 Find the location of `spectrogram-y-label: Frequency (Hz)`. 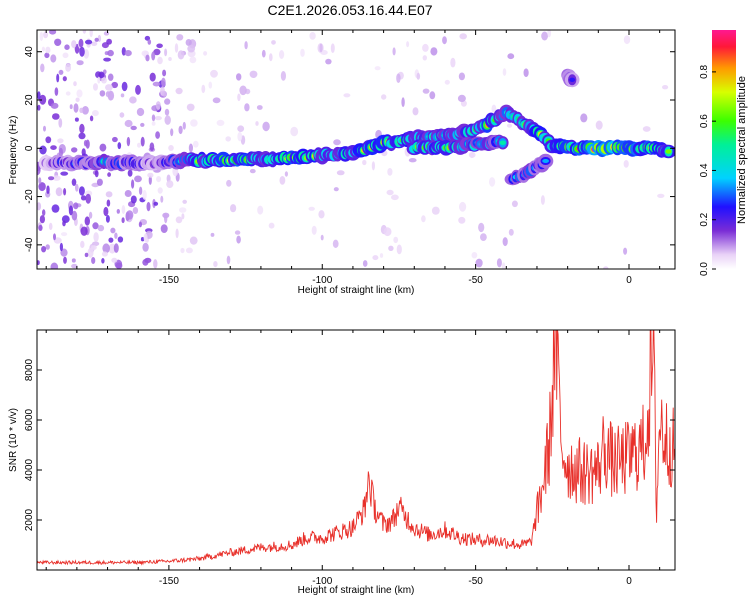

spectrogram-y-label: Frequency (Hz) is located at coordinates (13, 150).